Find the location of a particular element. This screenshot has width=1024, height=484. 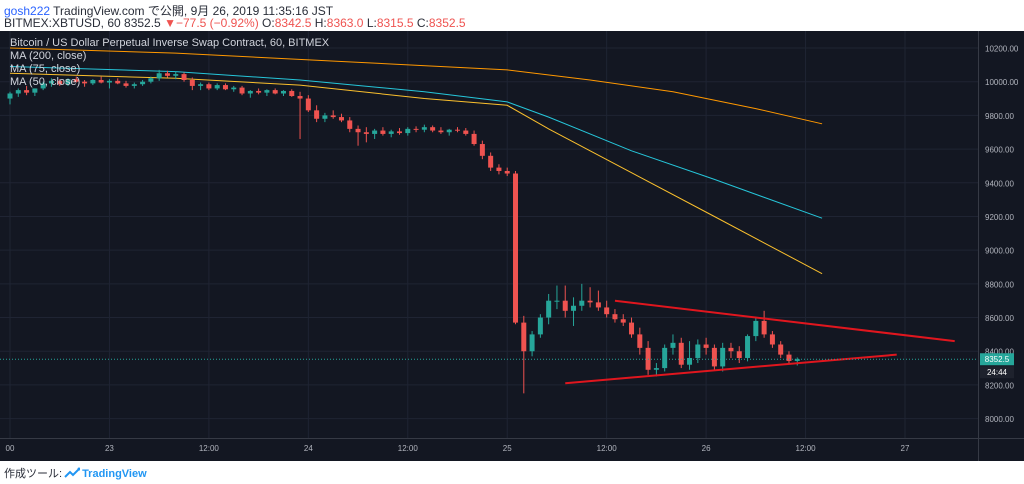

y-tick-label: 10000.00 is located at coordinates (1002, 82).